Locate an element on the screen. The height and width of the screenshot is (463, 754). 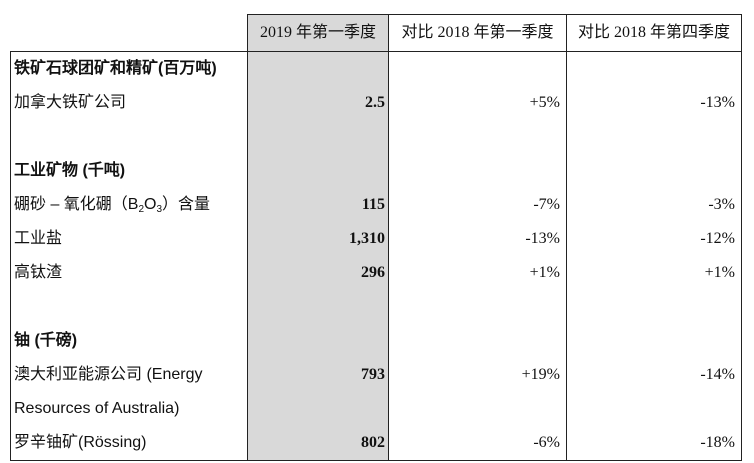
row-value: 2.5 is located at coordinates (318, 103).